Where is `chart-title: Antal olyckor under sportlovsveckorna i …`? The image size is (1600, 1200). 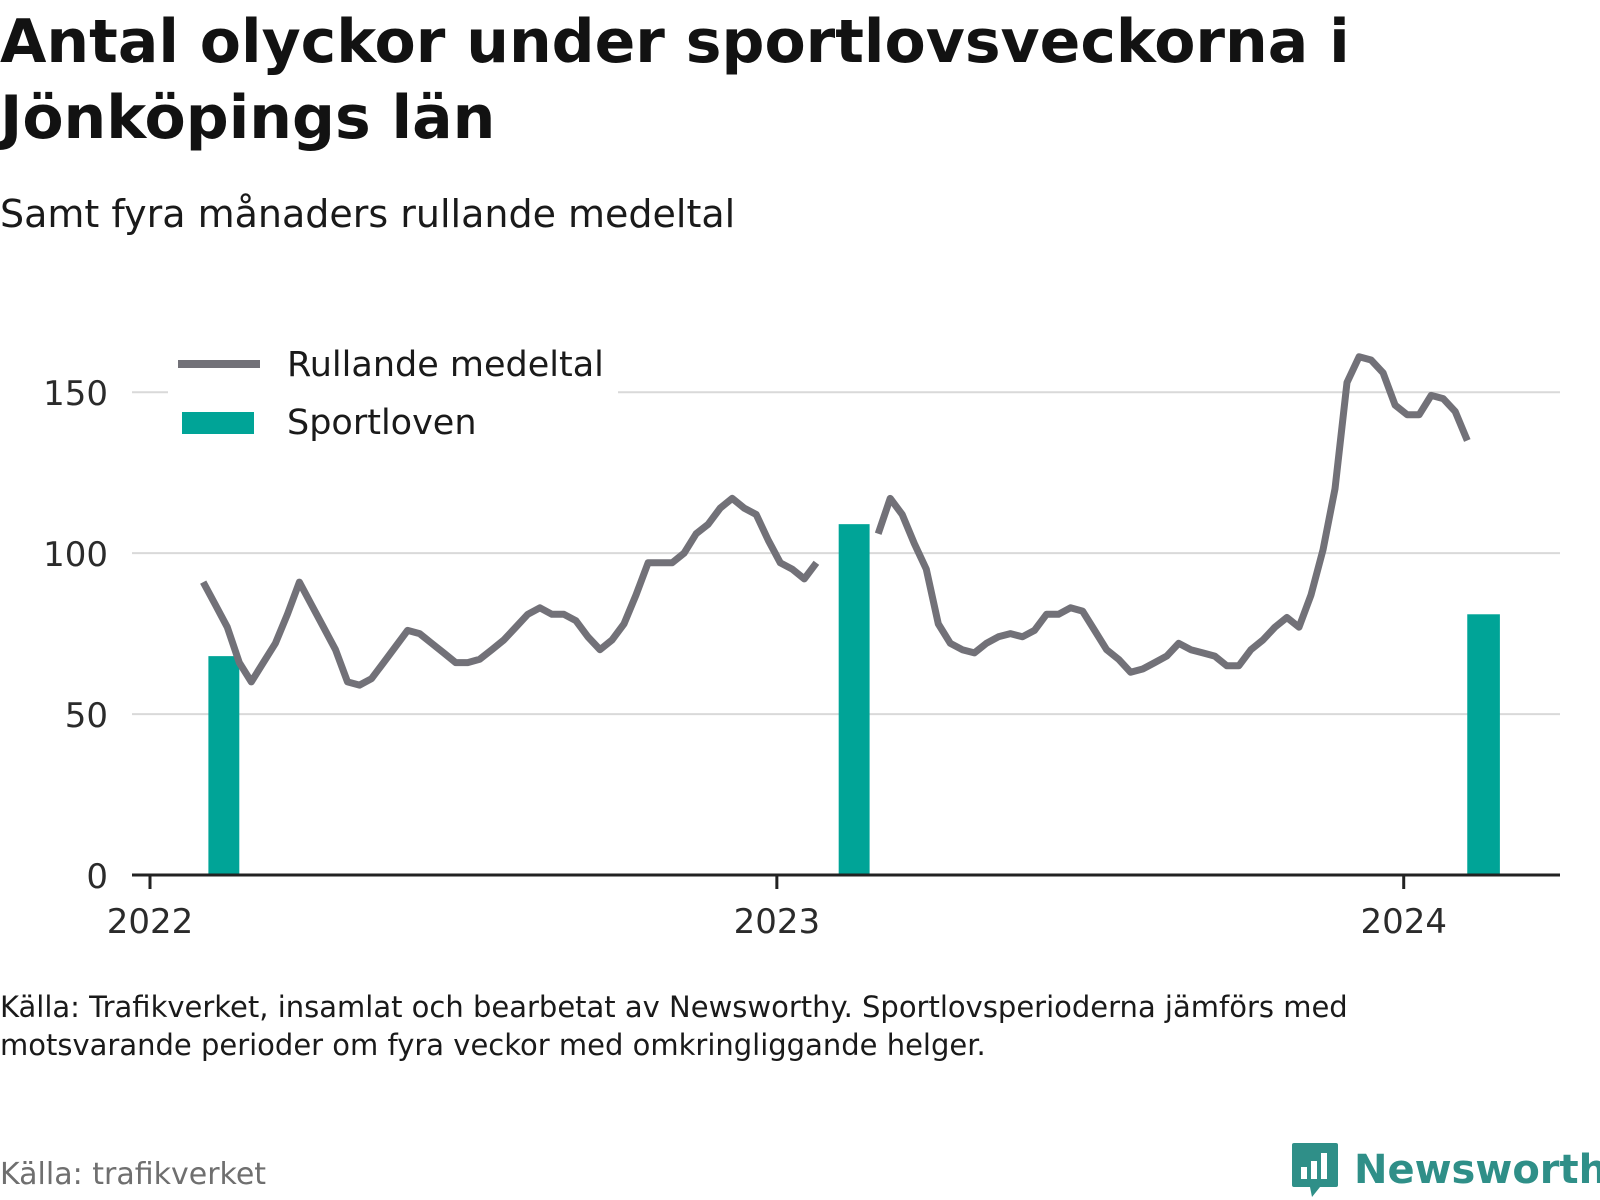
chart-title: Antal olyckor under sportlovsveckorna i … is located at coordinates (675, 80).